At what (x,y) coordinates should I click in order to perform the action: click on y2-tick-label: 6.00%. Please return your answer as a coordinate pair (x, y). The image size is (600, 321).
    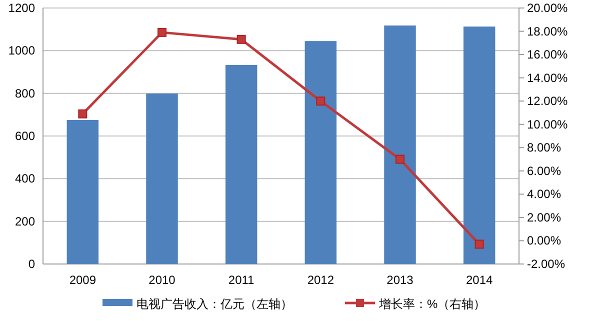
    Looking at the image, I should click on (544, 171).